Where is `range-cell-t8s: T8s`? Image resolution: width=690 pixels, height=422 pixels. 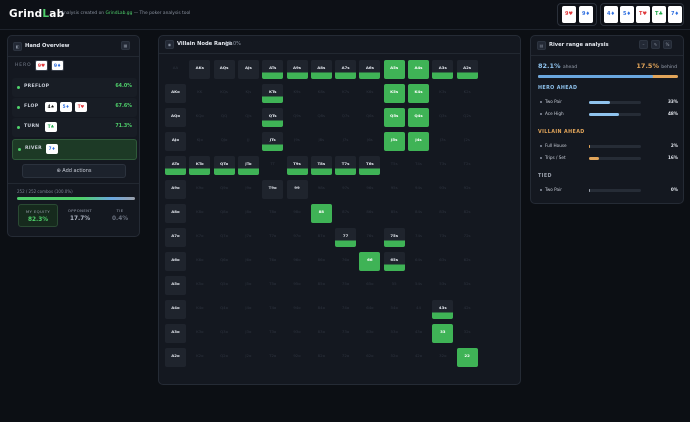 range-cell-t8s: T8s is located at coordinates (321, 165).